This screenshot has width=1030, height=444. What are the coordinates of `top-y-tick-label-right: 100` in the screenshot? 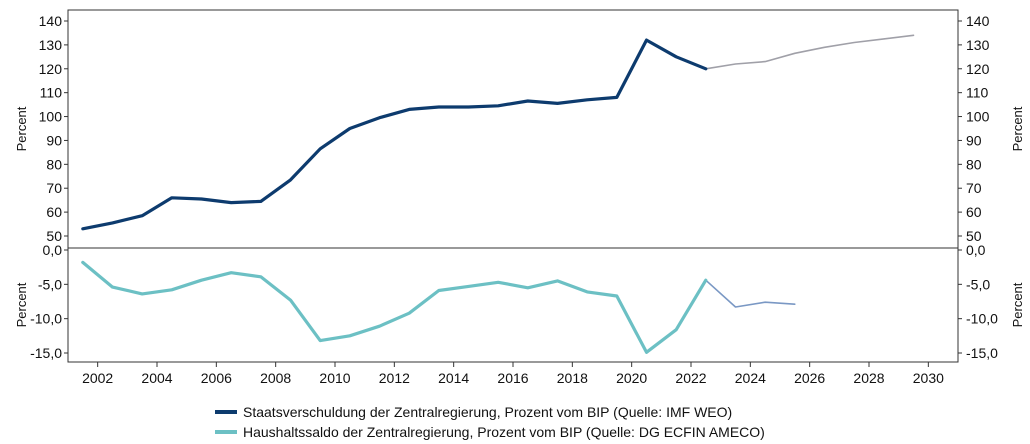 It's located at (978, 117).